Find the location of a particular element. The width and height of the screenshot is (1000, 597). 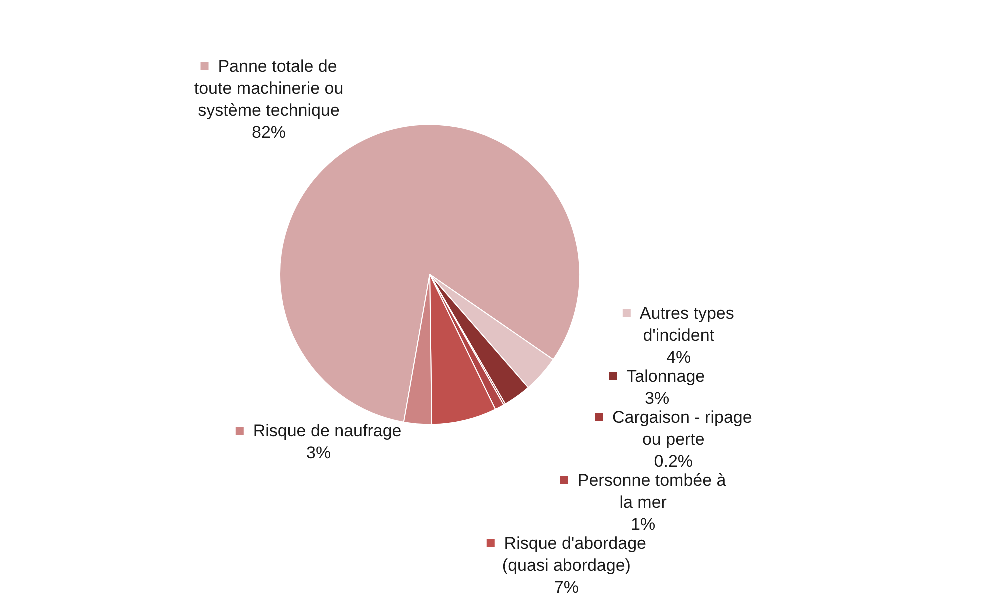

data-label: 1% is located at coordinates (643, 524).